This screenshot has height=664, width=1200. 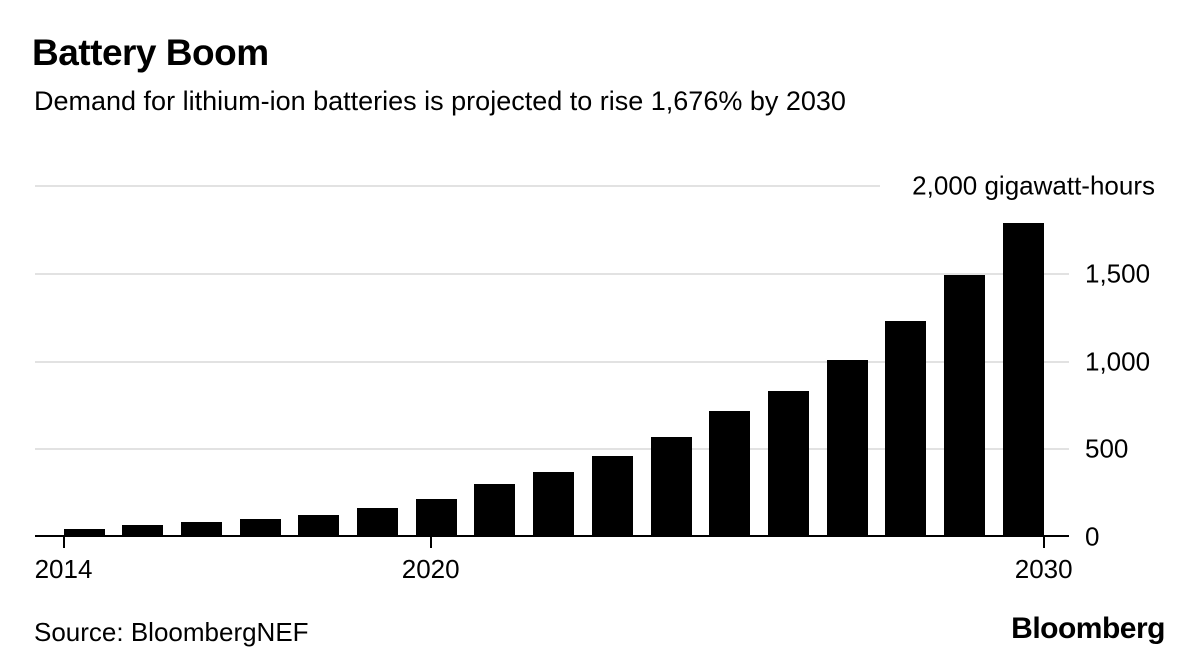 What do you see at coordinates (1118, 361) in the screenshot?
I see `y-axis-tick-label: 1,000` at bounding box center [1118, 361].